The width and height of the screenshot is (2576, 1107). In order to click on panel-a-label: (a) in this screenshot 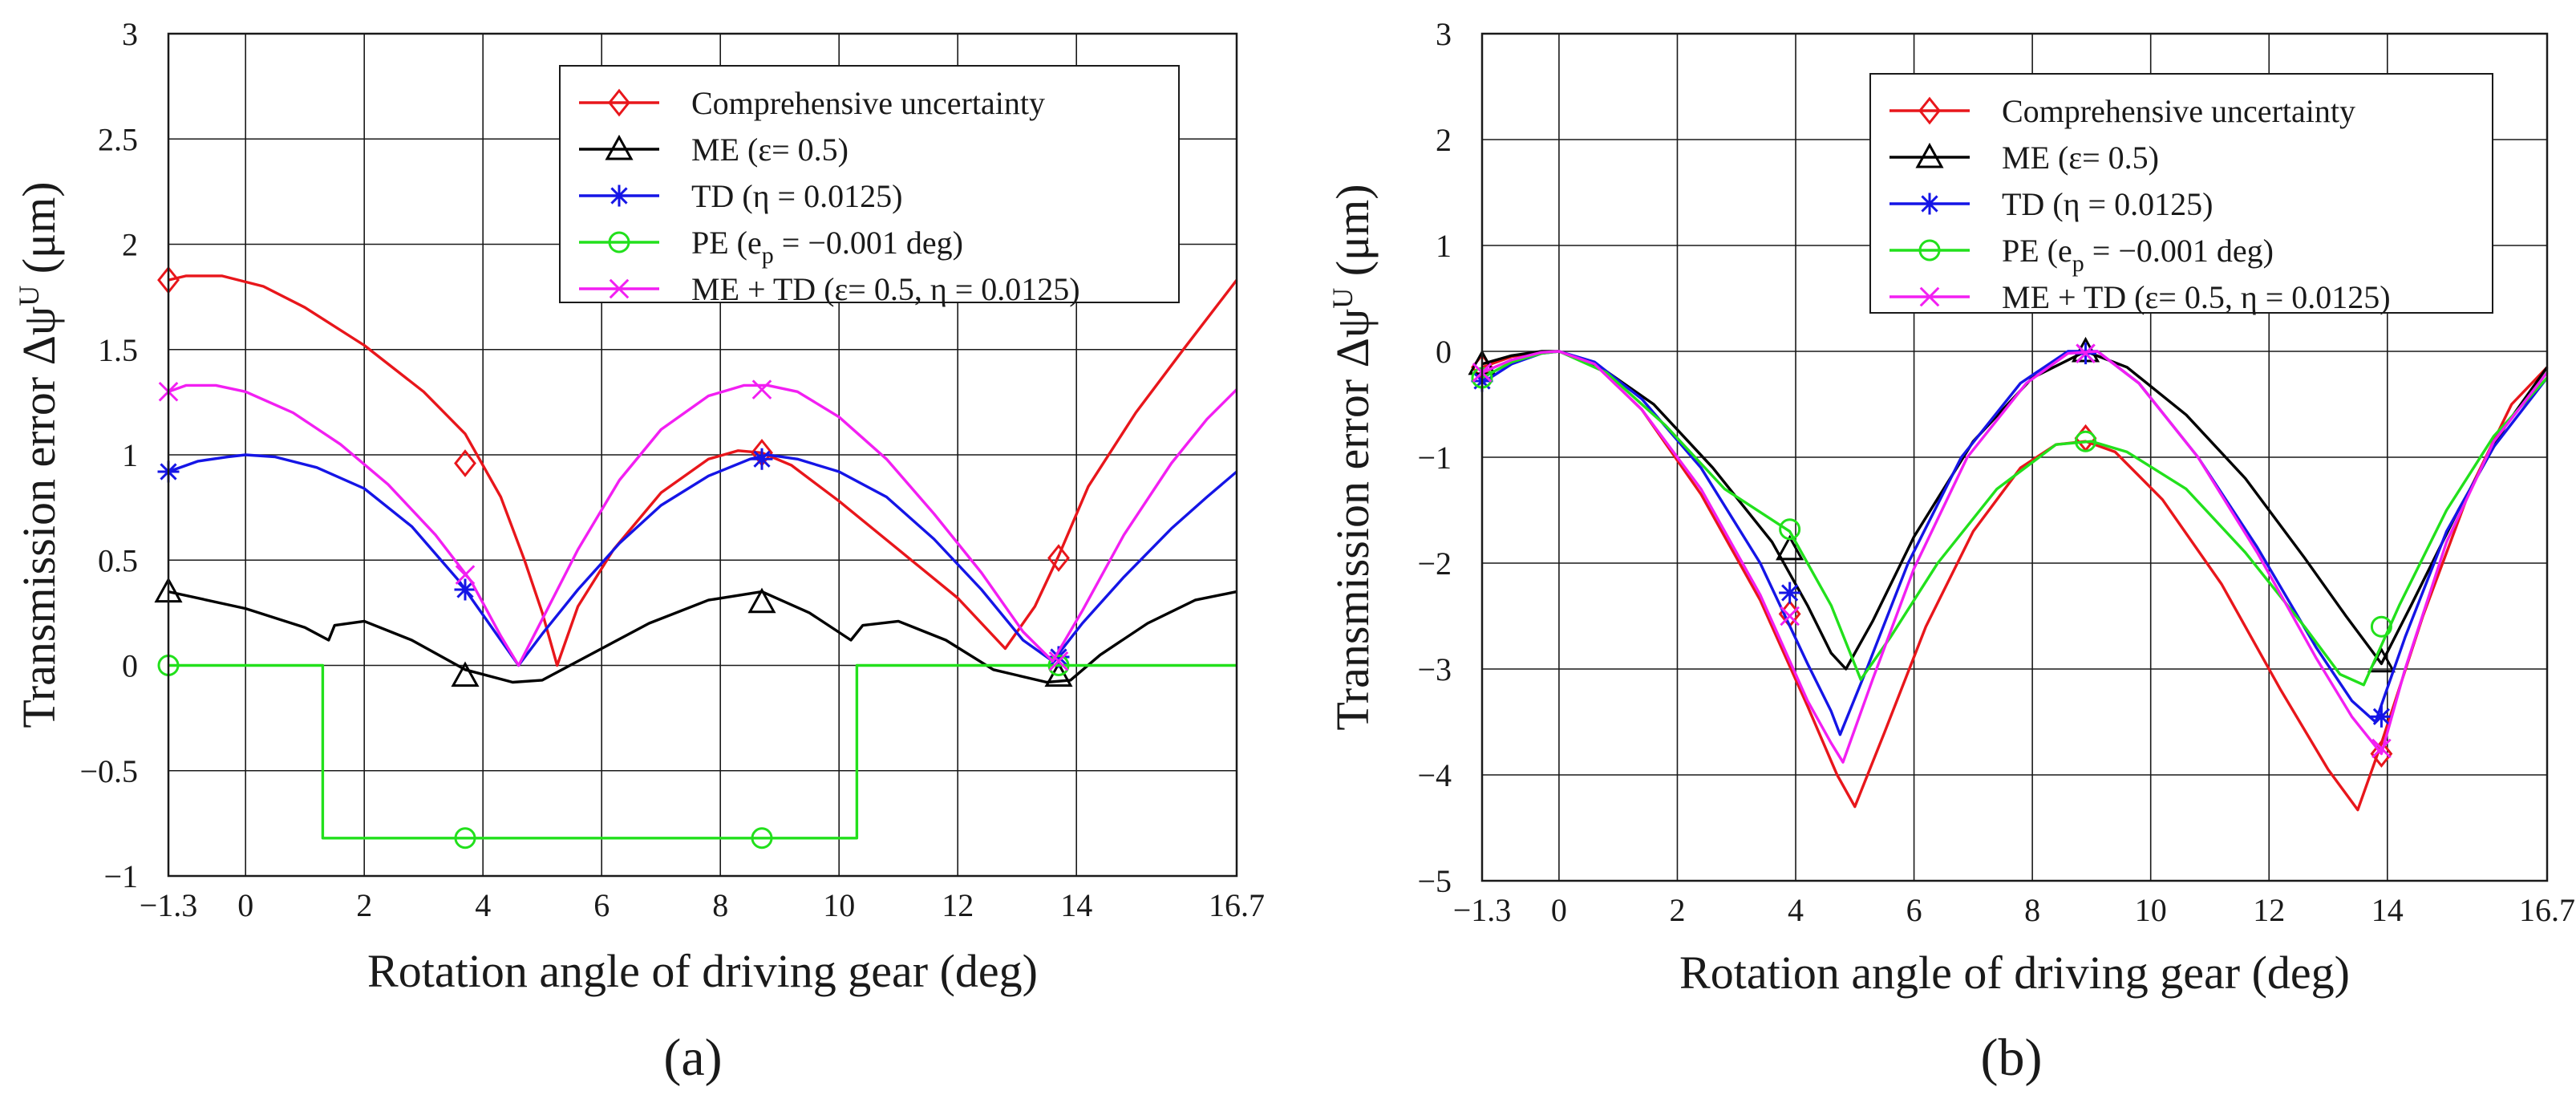, I will do `click(692, 1057)`.